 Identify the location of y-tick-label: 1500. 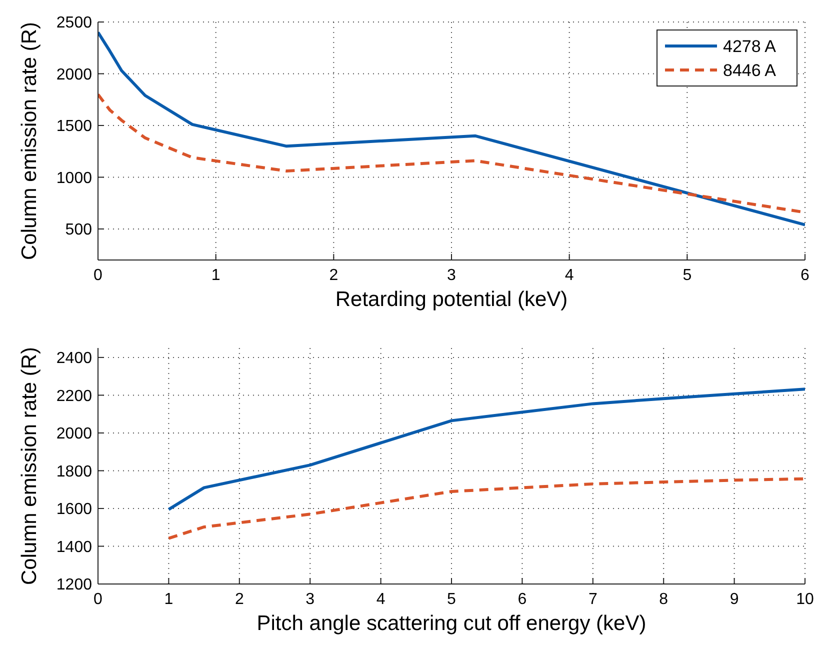
(74, 127).